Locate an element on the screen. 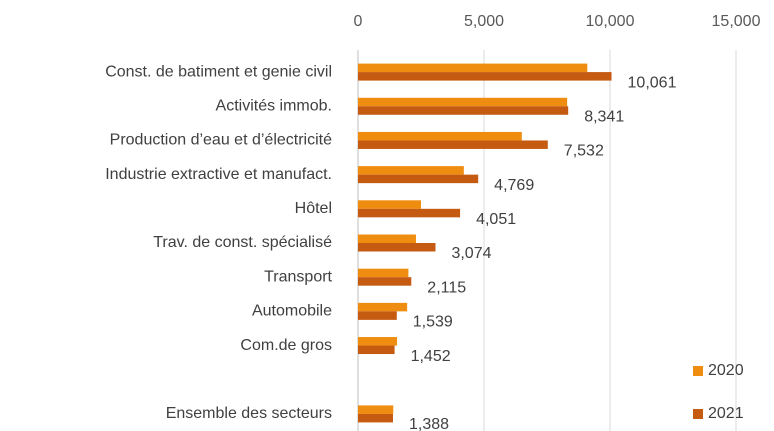 Image resolution: width=774 pixels, height=431 pixels. y-tick-label: Ensemble des secteurs is located at coordinates (249, 413).